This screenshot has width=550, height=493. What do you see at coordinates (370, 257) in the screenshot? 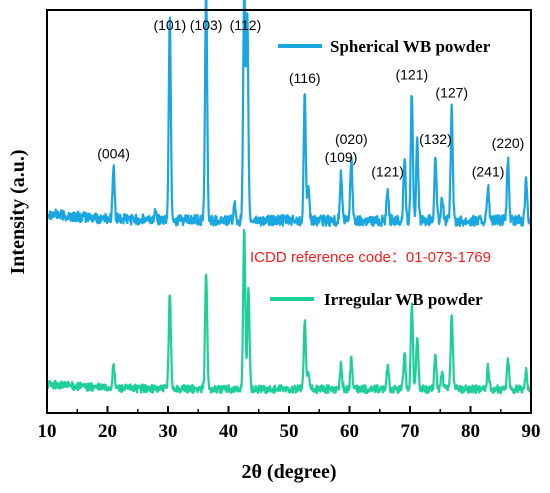
I see `icdd-reference-annotation: ICDD reference code：01-073-1769` at bounding box center [370, 257].